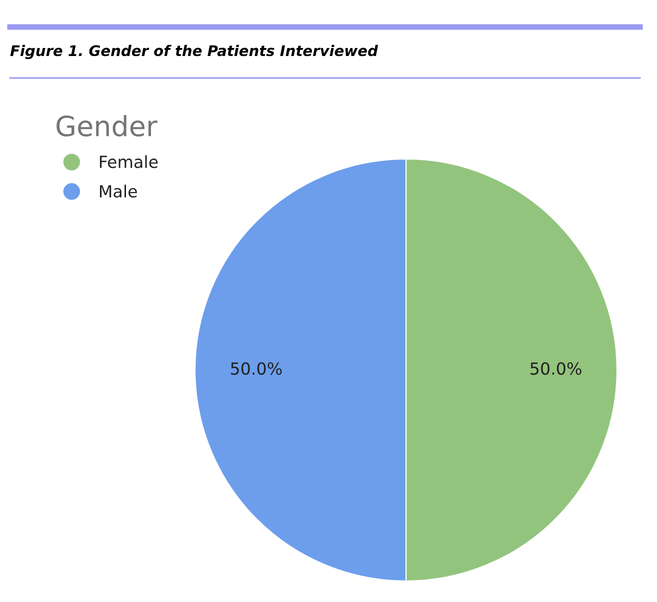  I want to click on legend-label: Female, so click(129, 161).